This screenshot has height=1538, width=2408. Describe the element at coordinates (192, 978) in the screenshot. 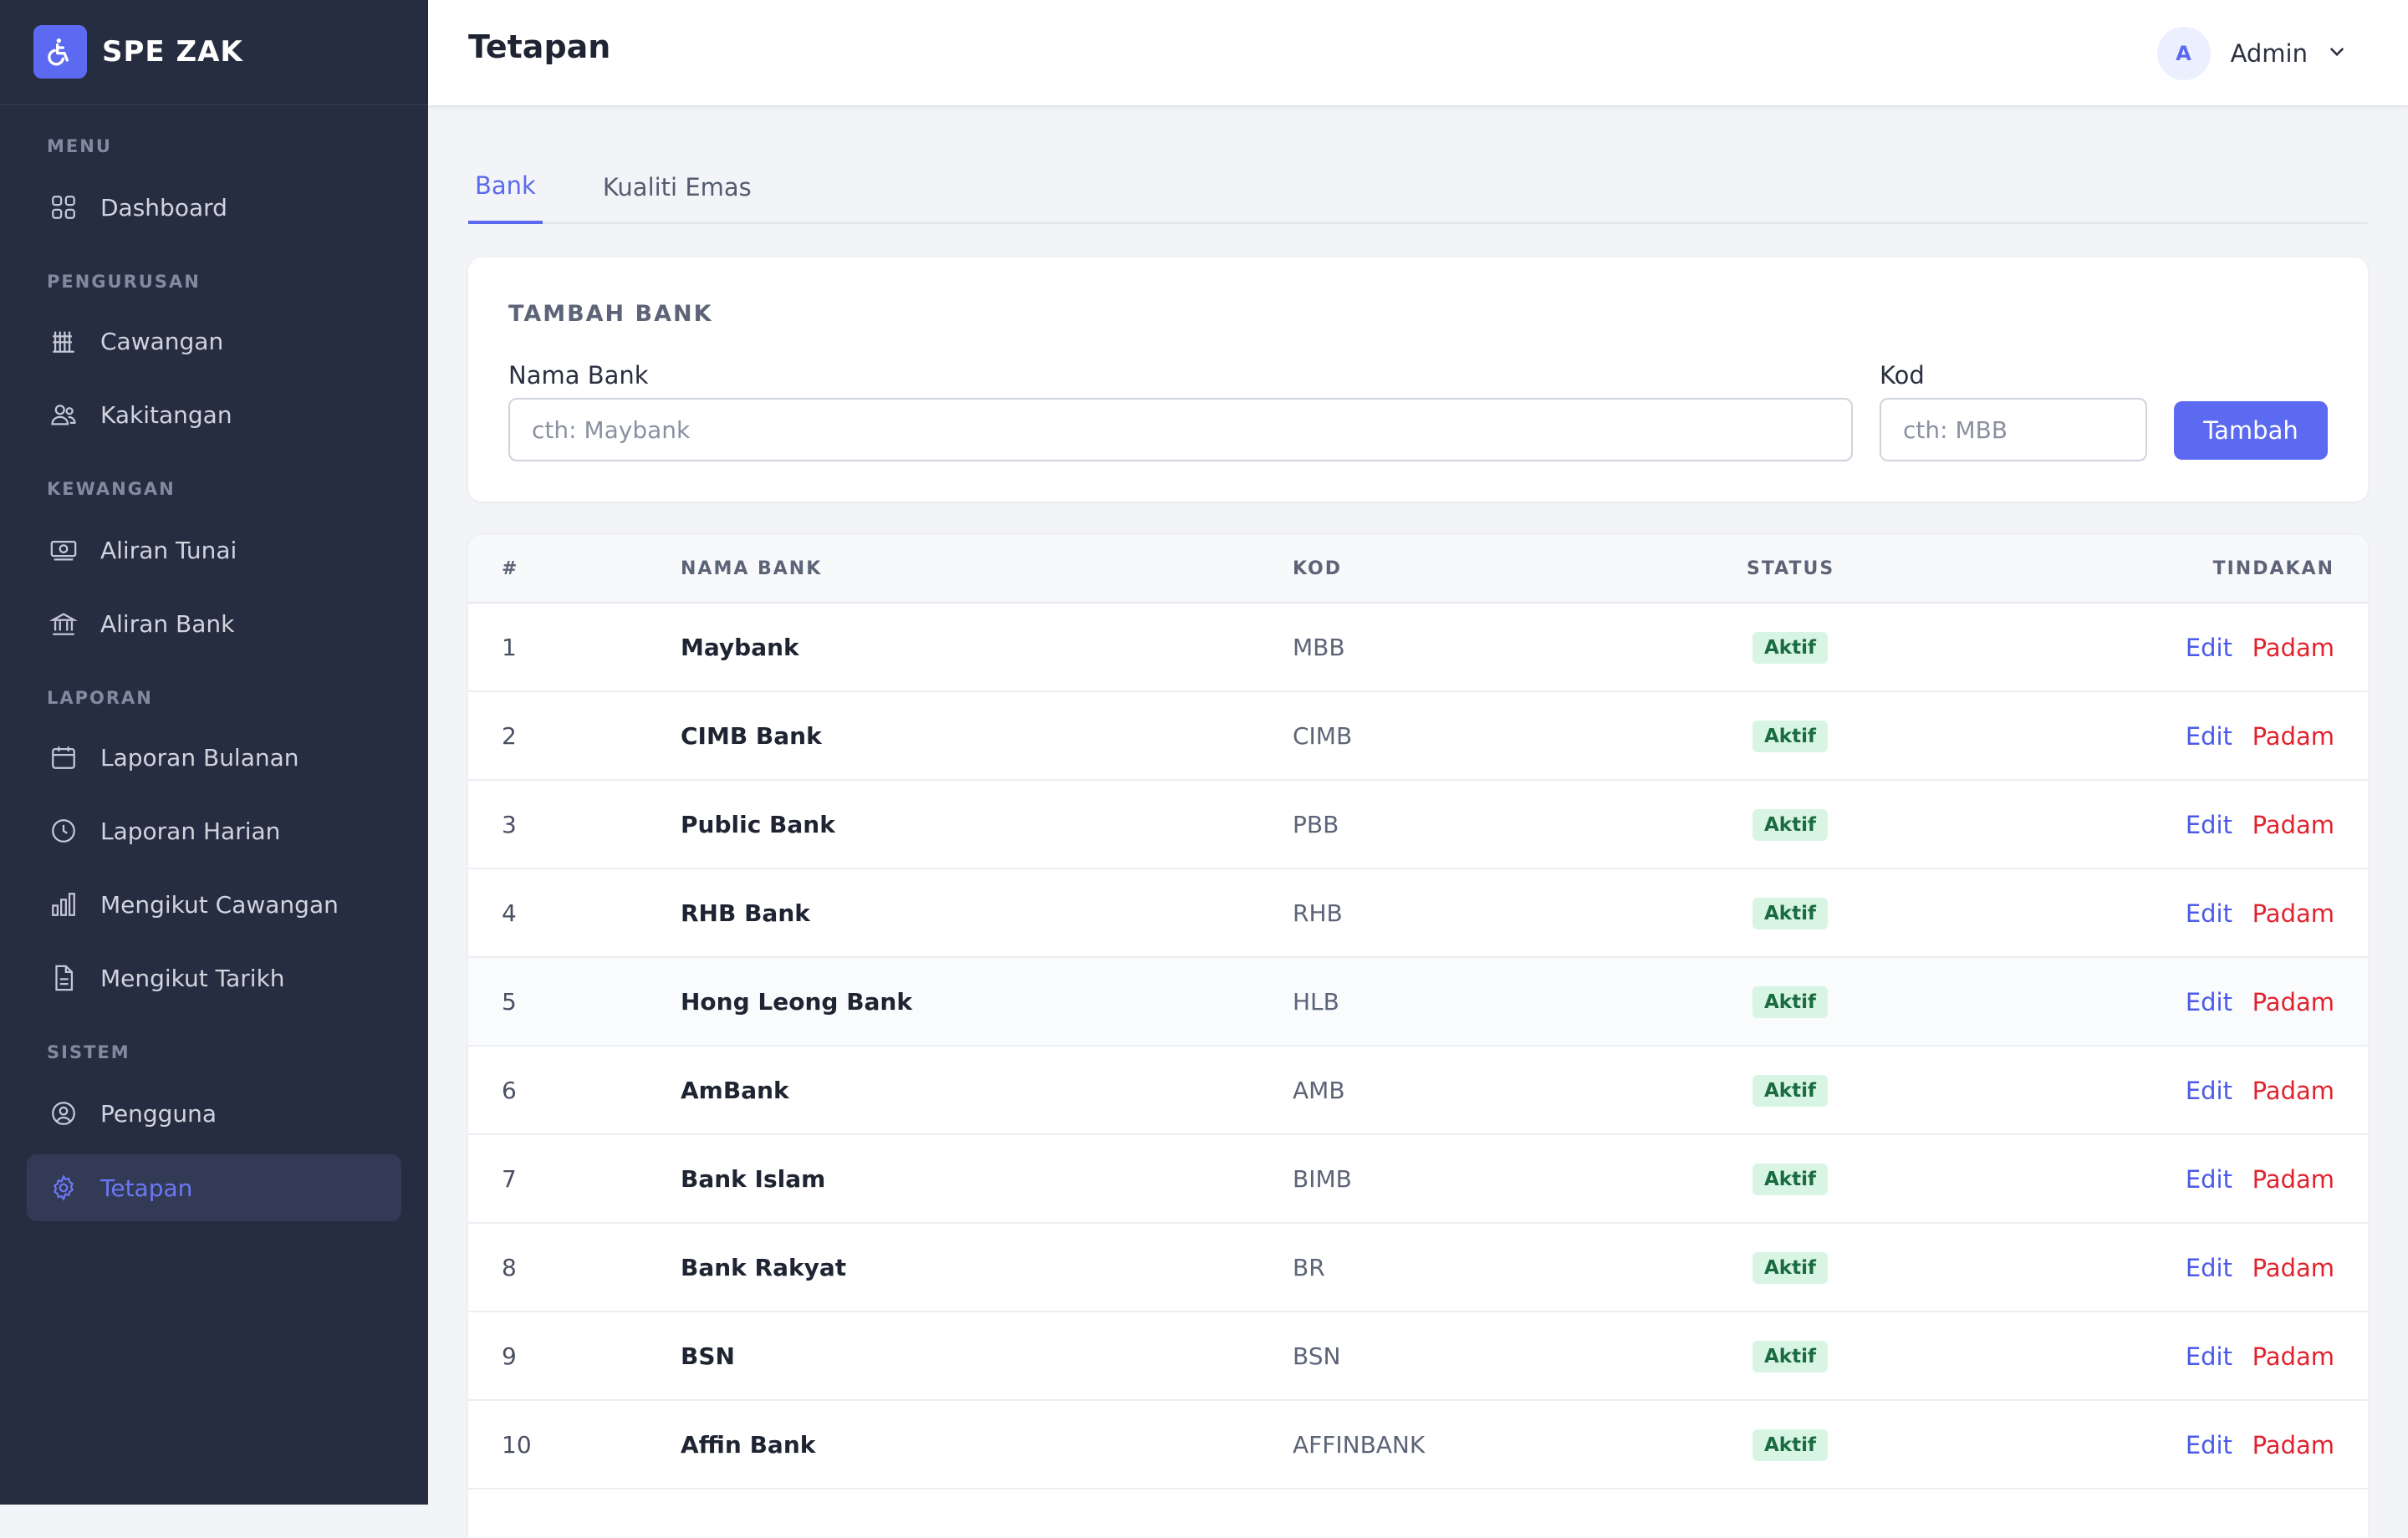

I see `sidebar-item-label: Mengikut Tarikh` at that location.